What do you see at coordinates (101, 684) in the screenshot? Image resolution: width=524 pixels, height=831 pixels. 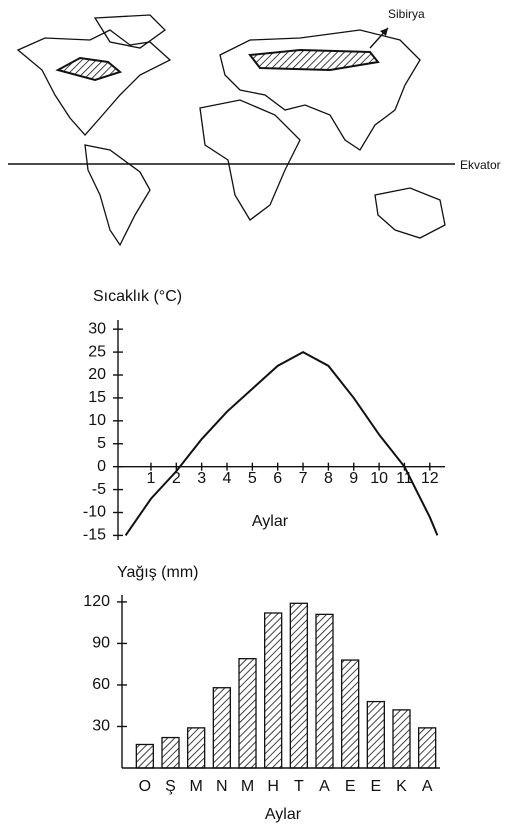 I see `y-tick-label: 60` at bounding box center [101, 684].